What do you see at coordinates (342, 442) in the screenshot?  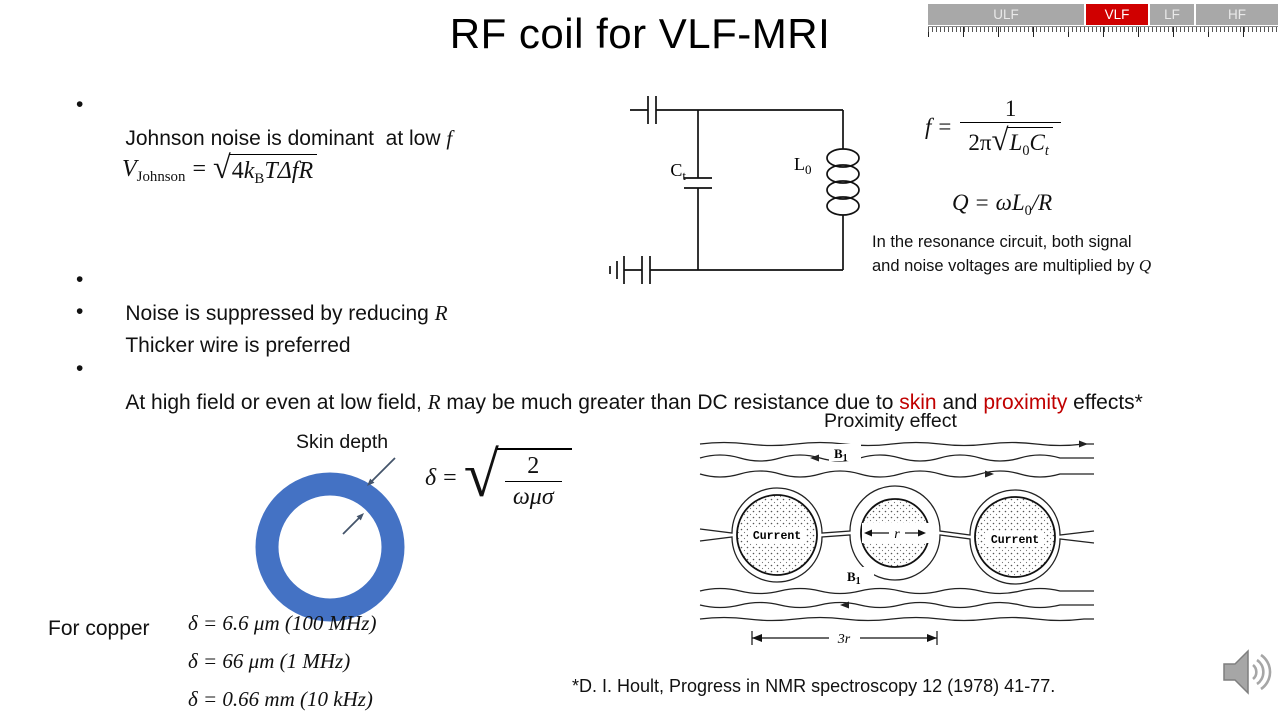 I see `skin-depth-label: Skin depth` at bounding box center [342, 442].